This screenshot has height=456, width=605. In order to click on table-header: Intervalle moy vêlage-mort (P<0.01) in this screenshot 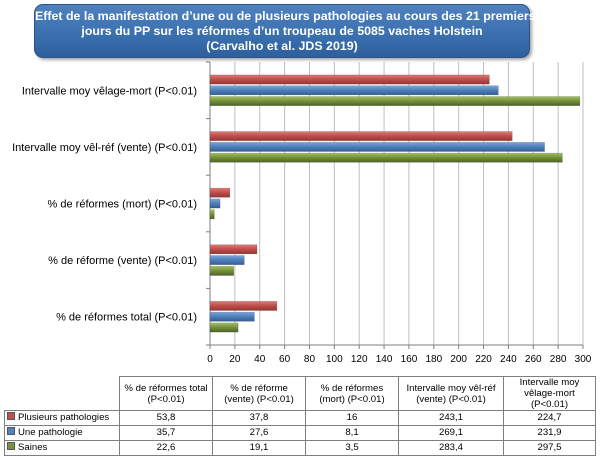, I will do `click(549, 393)`.